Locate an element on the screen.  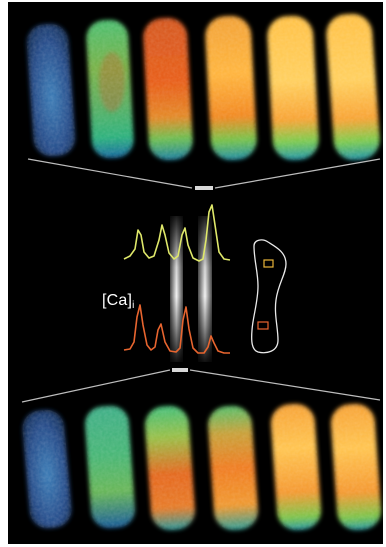
bottom-connector is located at coordinates (201, 385).